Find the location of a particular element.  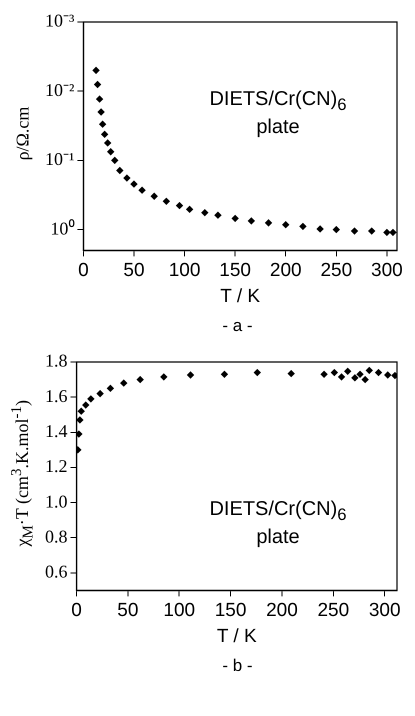

y-tick-label: 10⁻¹ is located at coordinates (59, 159).